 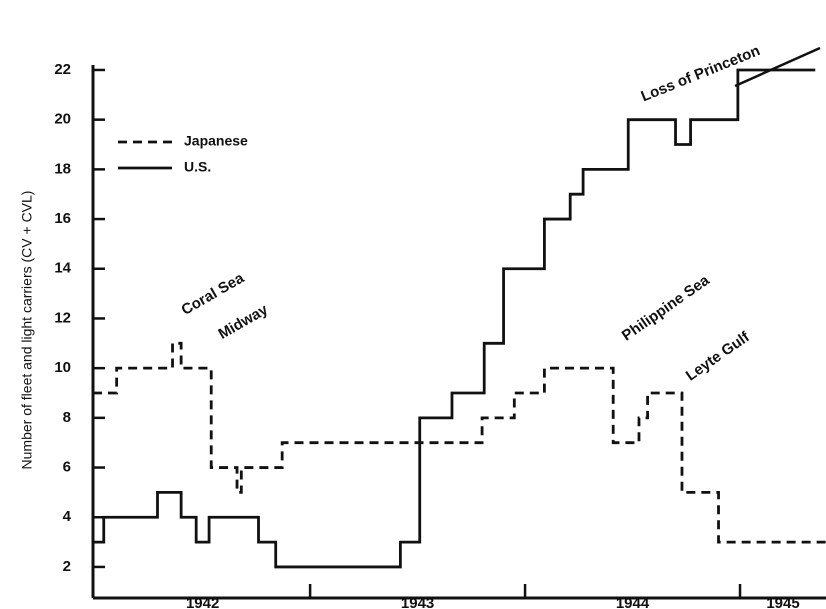 I want to click on y-tick-label: 22, so click(x=62, y=69).